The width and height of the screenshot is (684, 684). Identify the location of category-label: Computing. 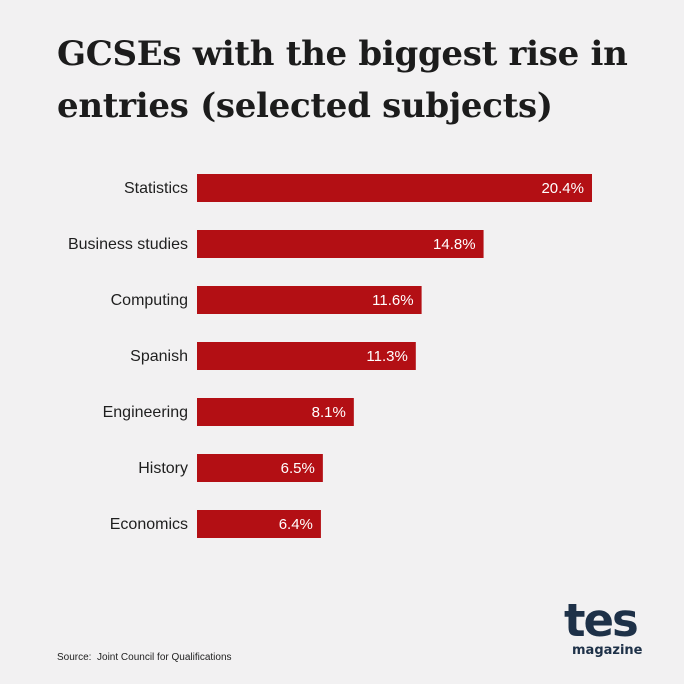
(149, 300).